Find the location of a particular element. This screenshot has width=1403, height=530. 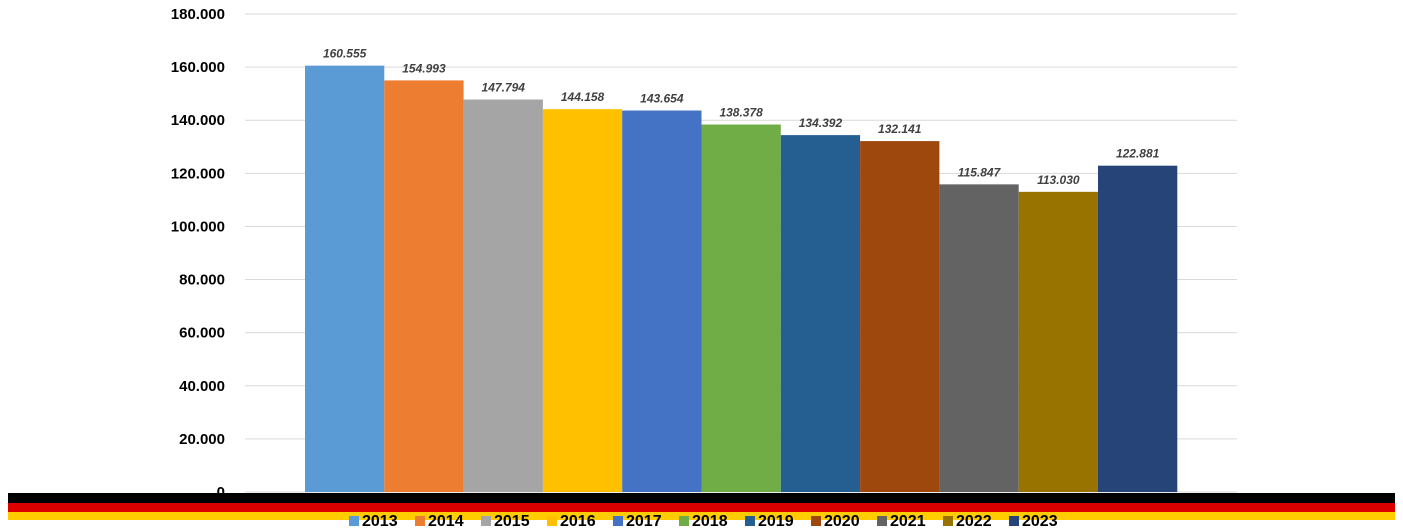

legend-label-2022: 2022 is located at coordinates (974, 521).